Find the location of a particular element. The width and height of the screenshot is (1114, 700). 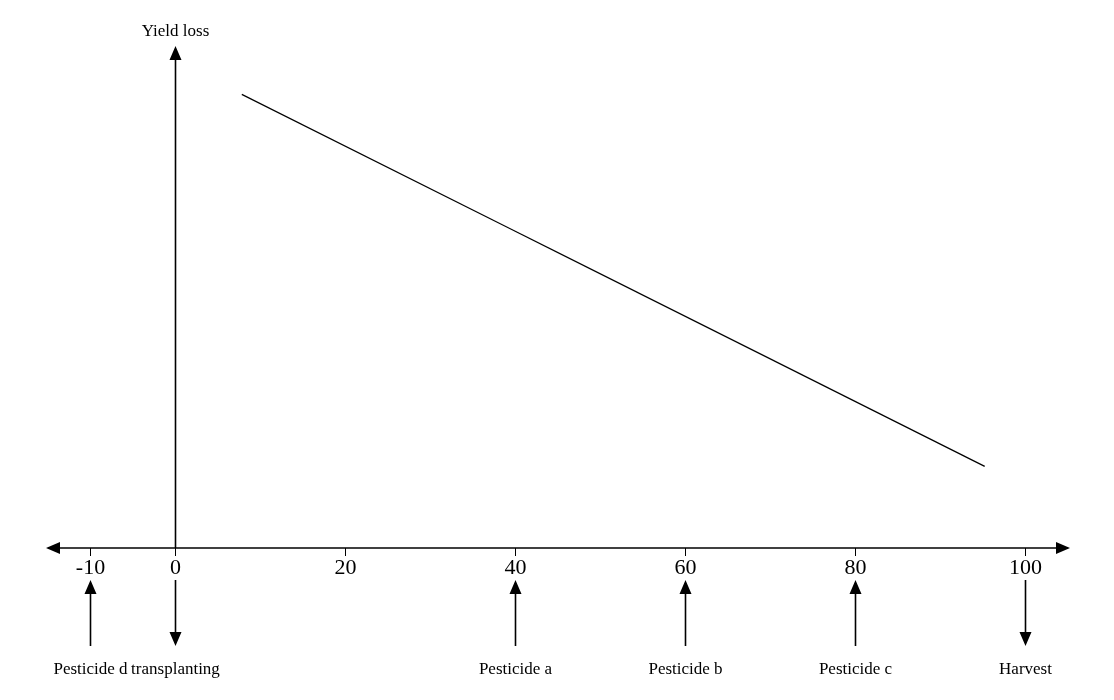

text: transplanting is located at coordinates (176, 668).